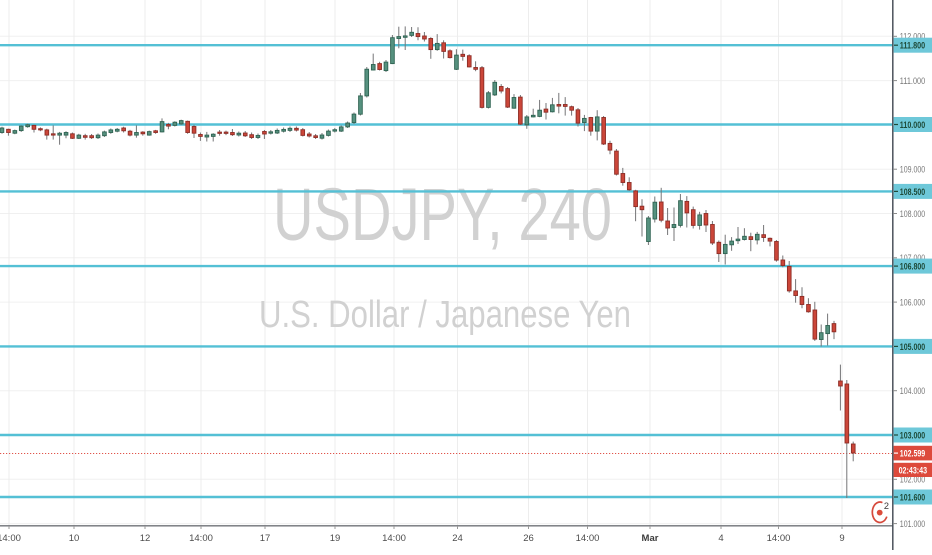 This screenshot has width=932, height=555. What do you see at coordinates (912, 497) in the screenshot?
I see `svg-text: 101.600` at bounding box center [912, 497].